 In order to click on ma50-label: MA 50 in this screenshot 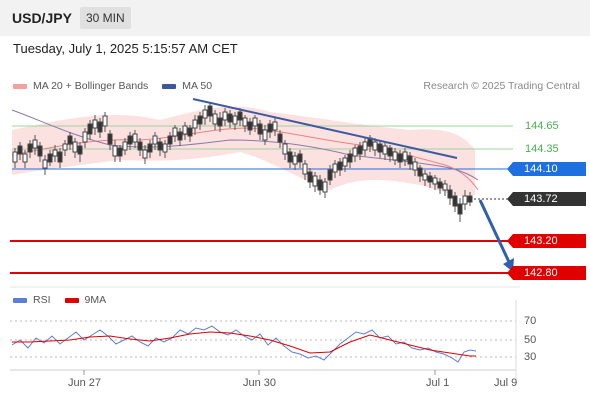, I will do `click(197, 86)`.